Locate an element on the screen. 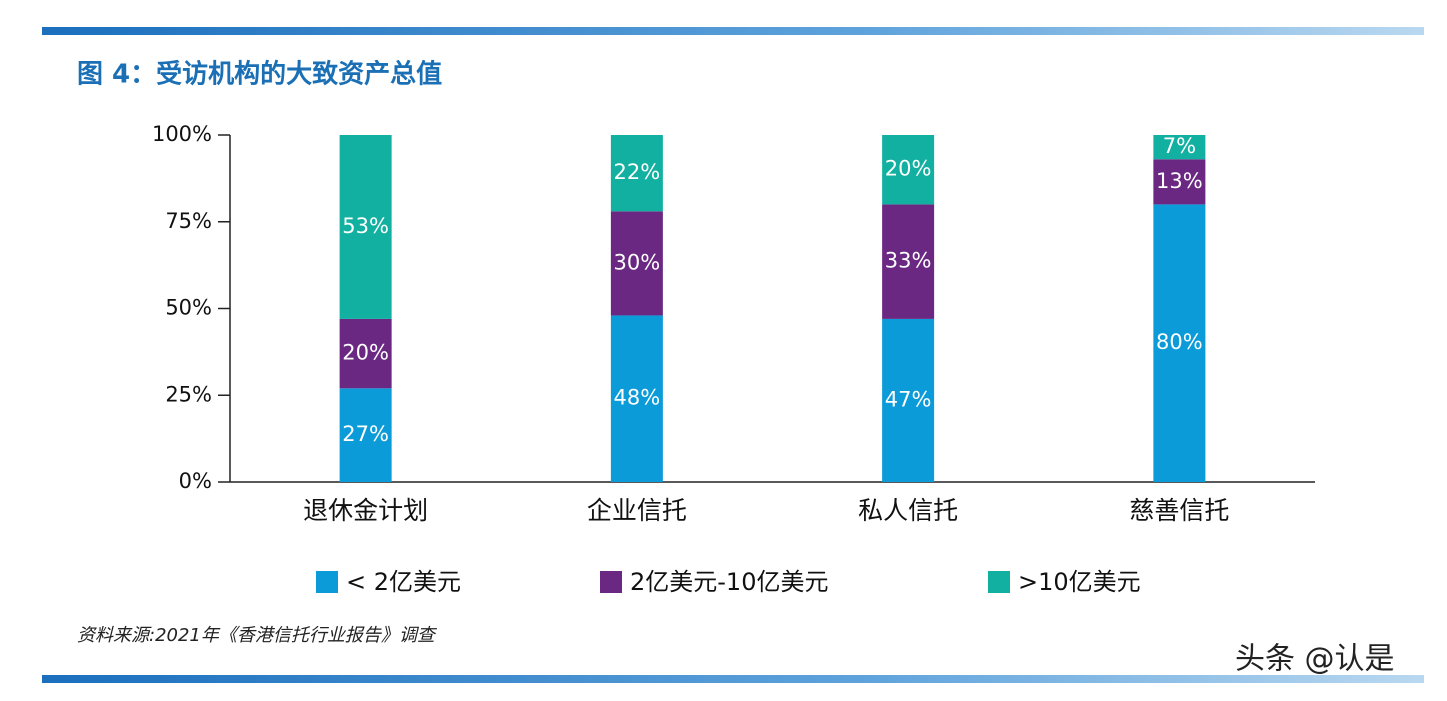  y-tick-label: 75% is located at coordinates (188, 221).